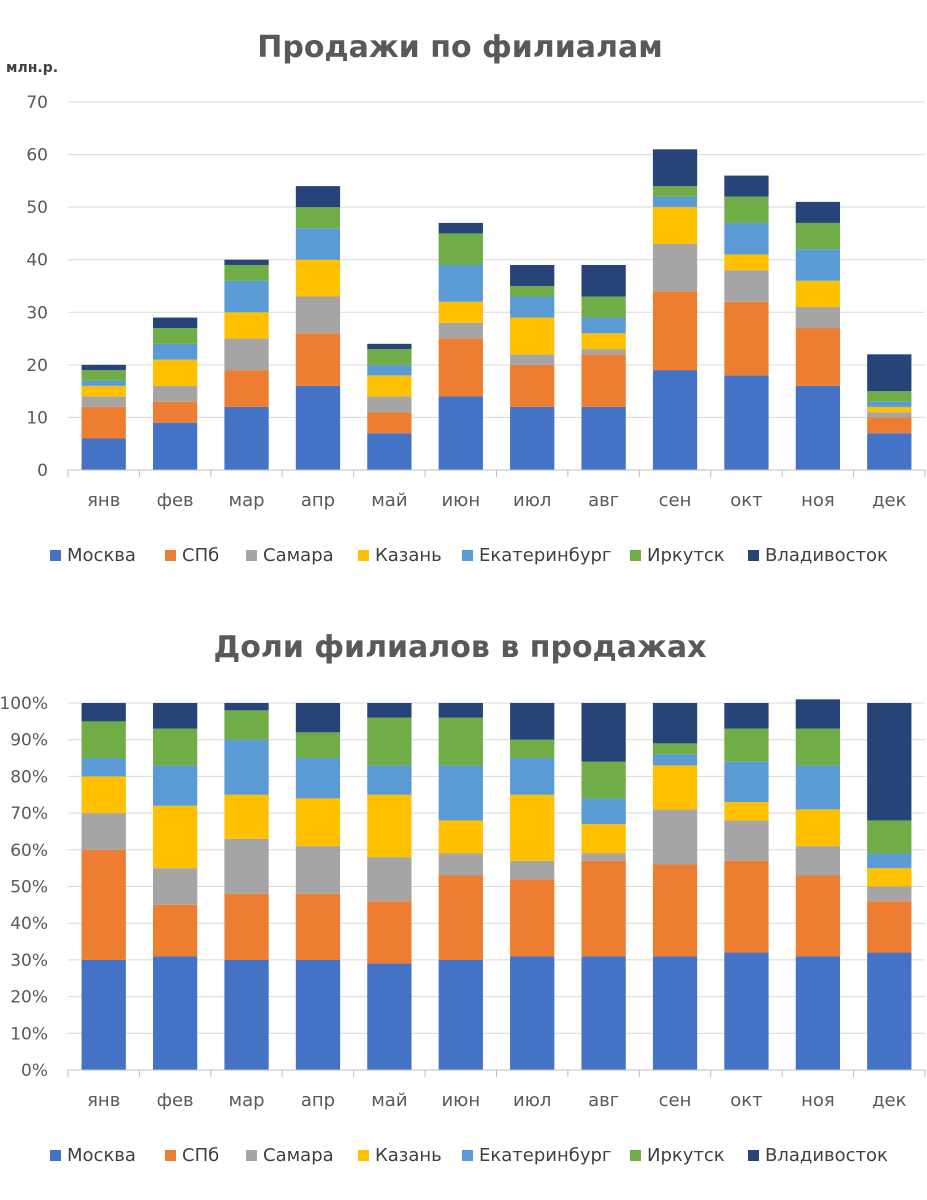  What do you see at coordinates (746, 1100) in the screenshot?
I see `x-tick-label: окт` at bounding box center [746, 1100].